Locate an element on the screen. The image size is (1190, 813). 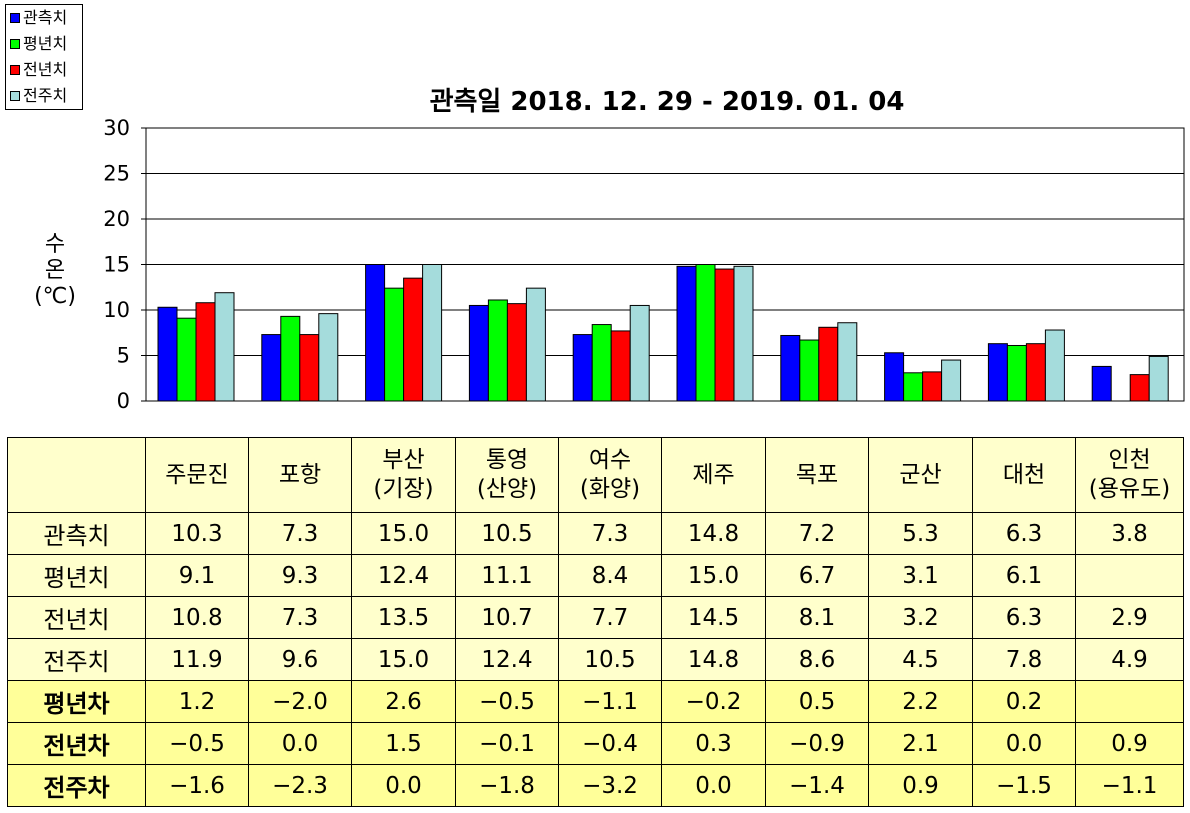
table-row: 전년차 −0.5 0.0 1.5 −0.1 −0.4 0.3 −0.9 2.1 0.0 0.9 is located at coordinates (595, 743).